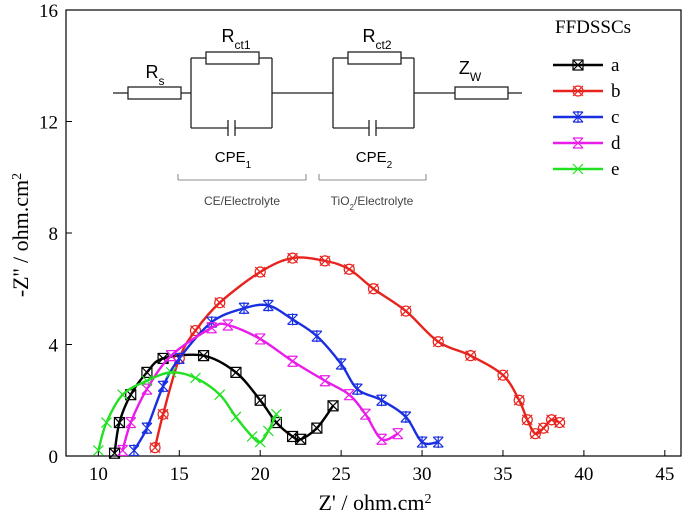  What do you see at coordinates (383, 45) in the screenshot?
I see `rct2-label-sub: ct2` at bounding box center [383, 45].